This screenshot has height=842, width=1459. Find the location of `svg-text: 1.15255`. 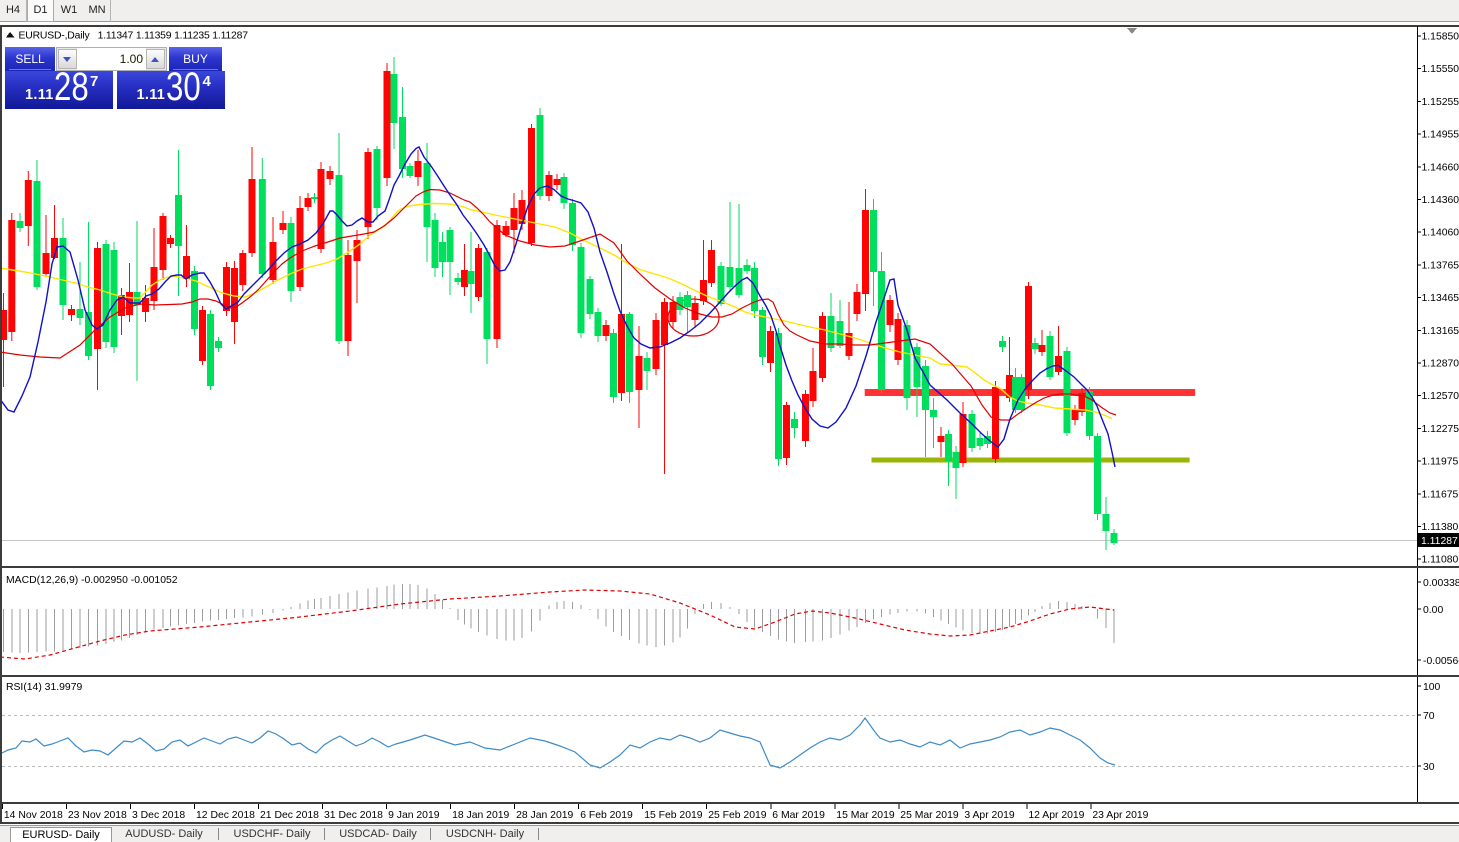

svg-text: 1.15255 is located at coordinates (1440, 102).